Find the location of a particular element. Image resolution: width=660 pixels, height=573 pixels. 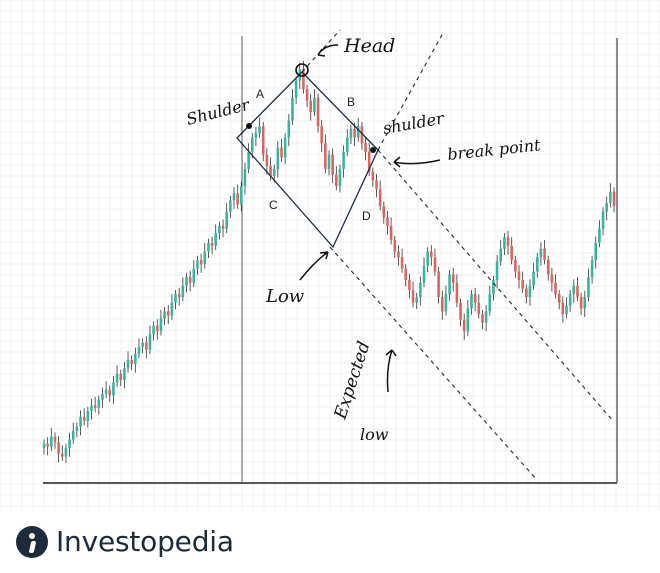

low-arrow is located at coordinates (314, 266).